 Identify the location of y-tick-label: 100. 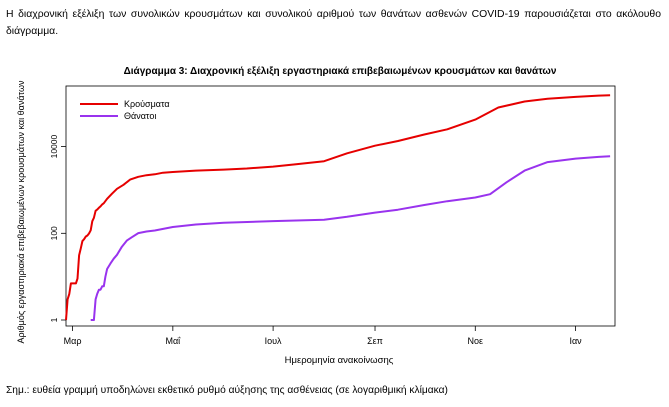
(54, 233).